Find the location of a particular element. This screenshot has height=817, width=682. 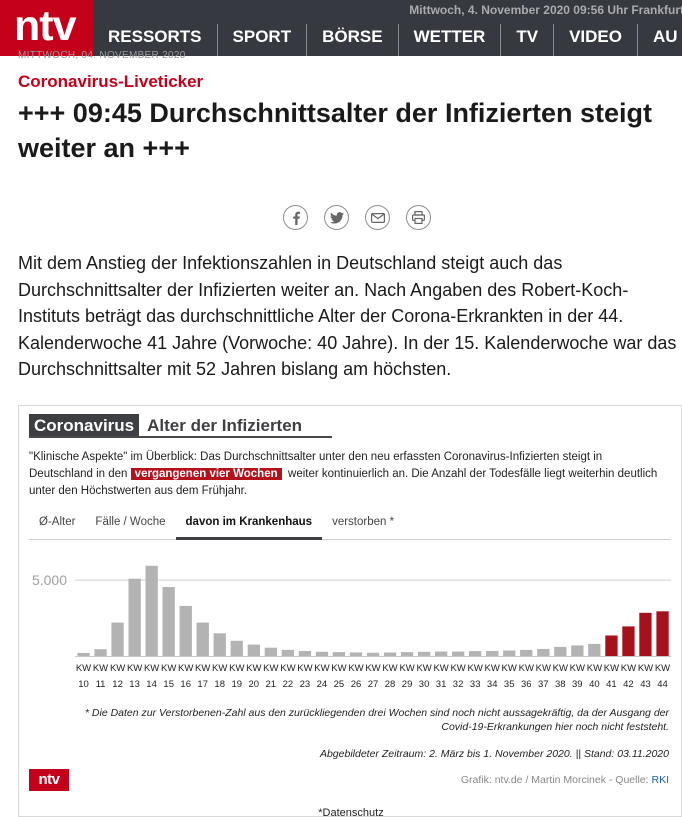

nav-item-video: VIDEO is located at coordinates (596, 40).